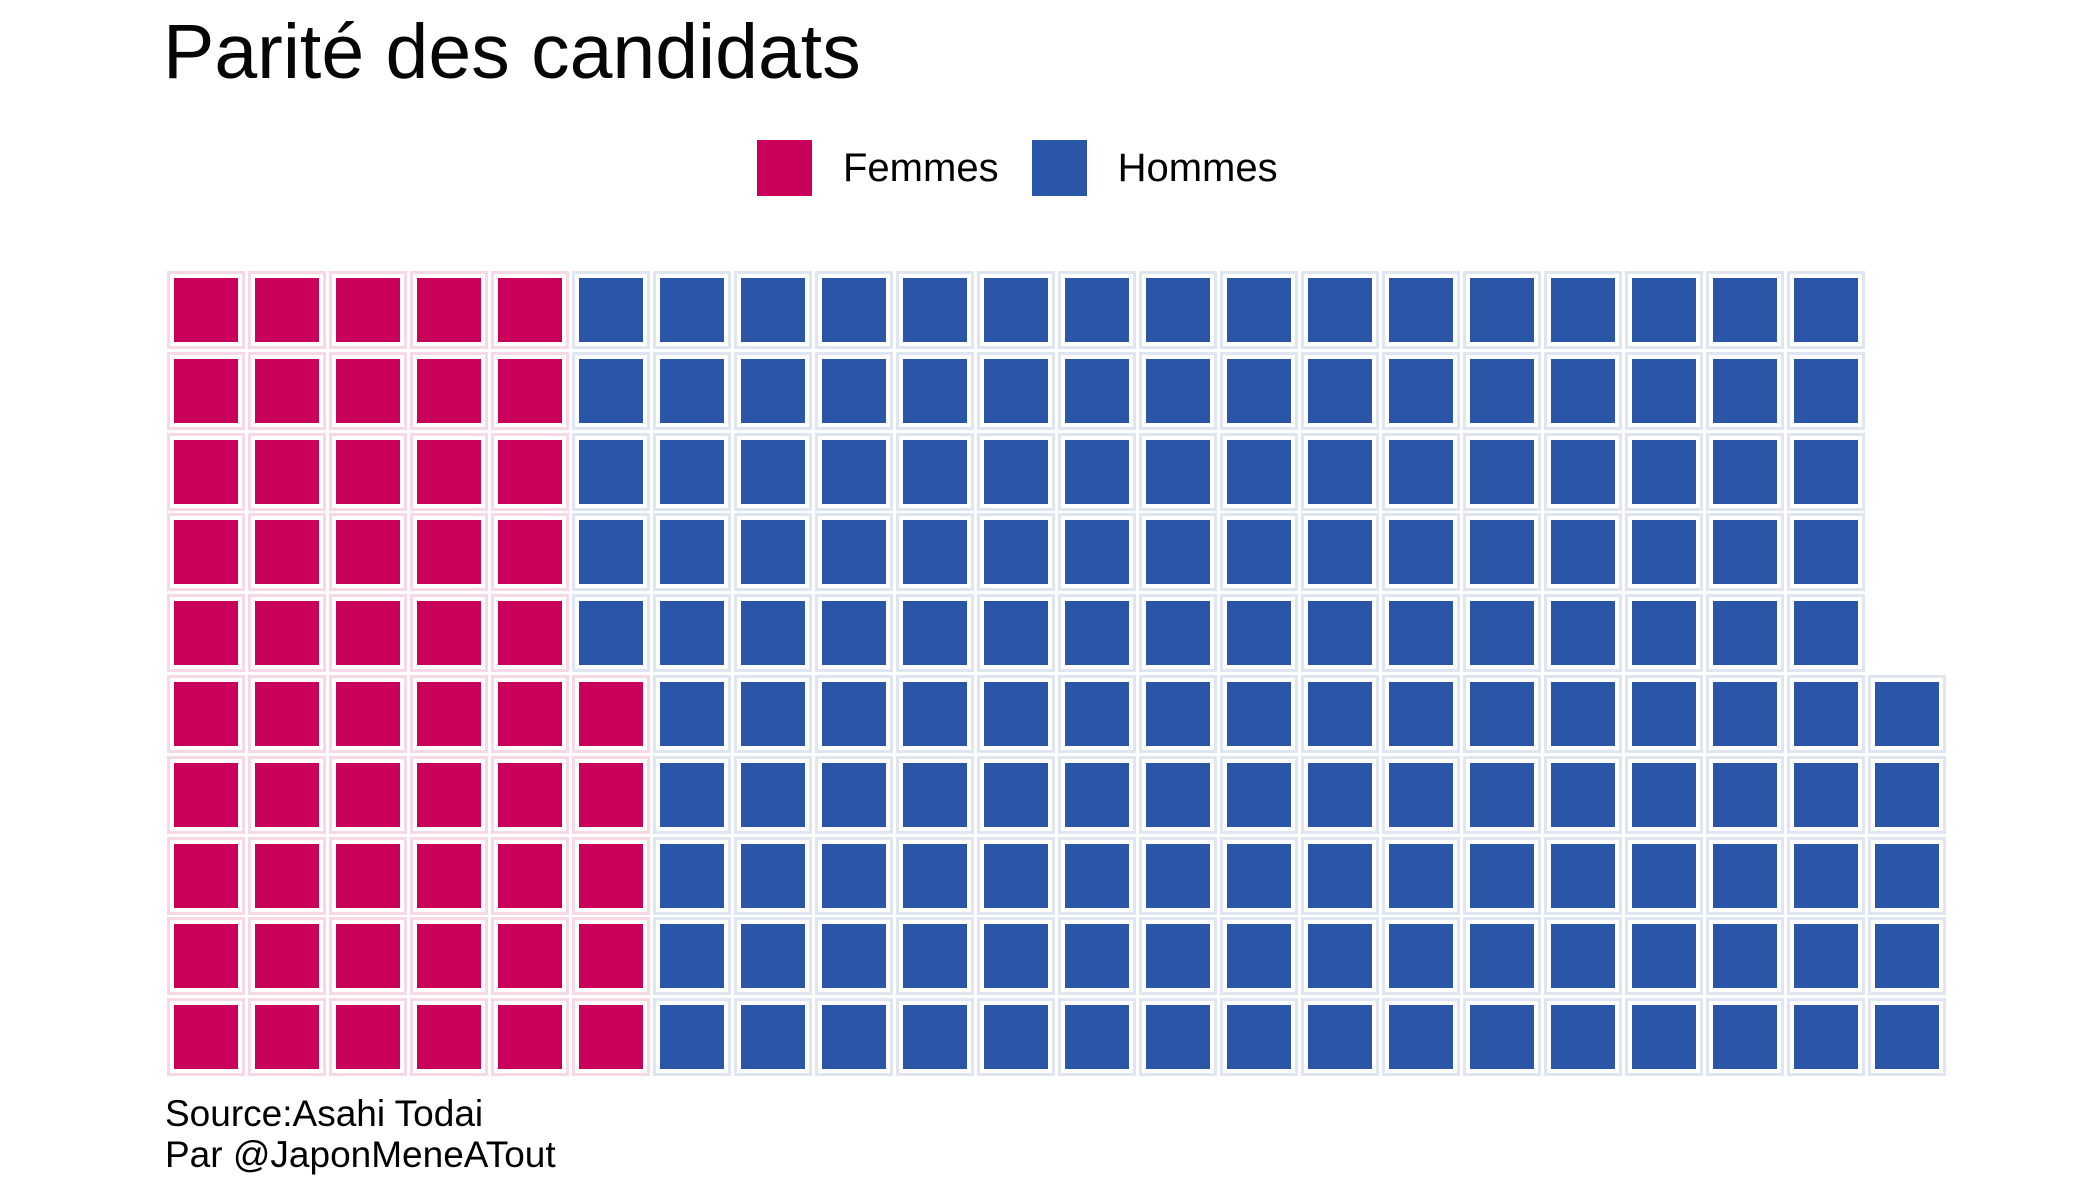 Image resolution: width=2099 pixels, height=1200 pixels. What do you see at coordinates (324, 1113) in the screenshot?
I see `source-line: Source:Asahi Todai` at bounding box center [324, 1113].